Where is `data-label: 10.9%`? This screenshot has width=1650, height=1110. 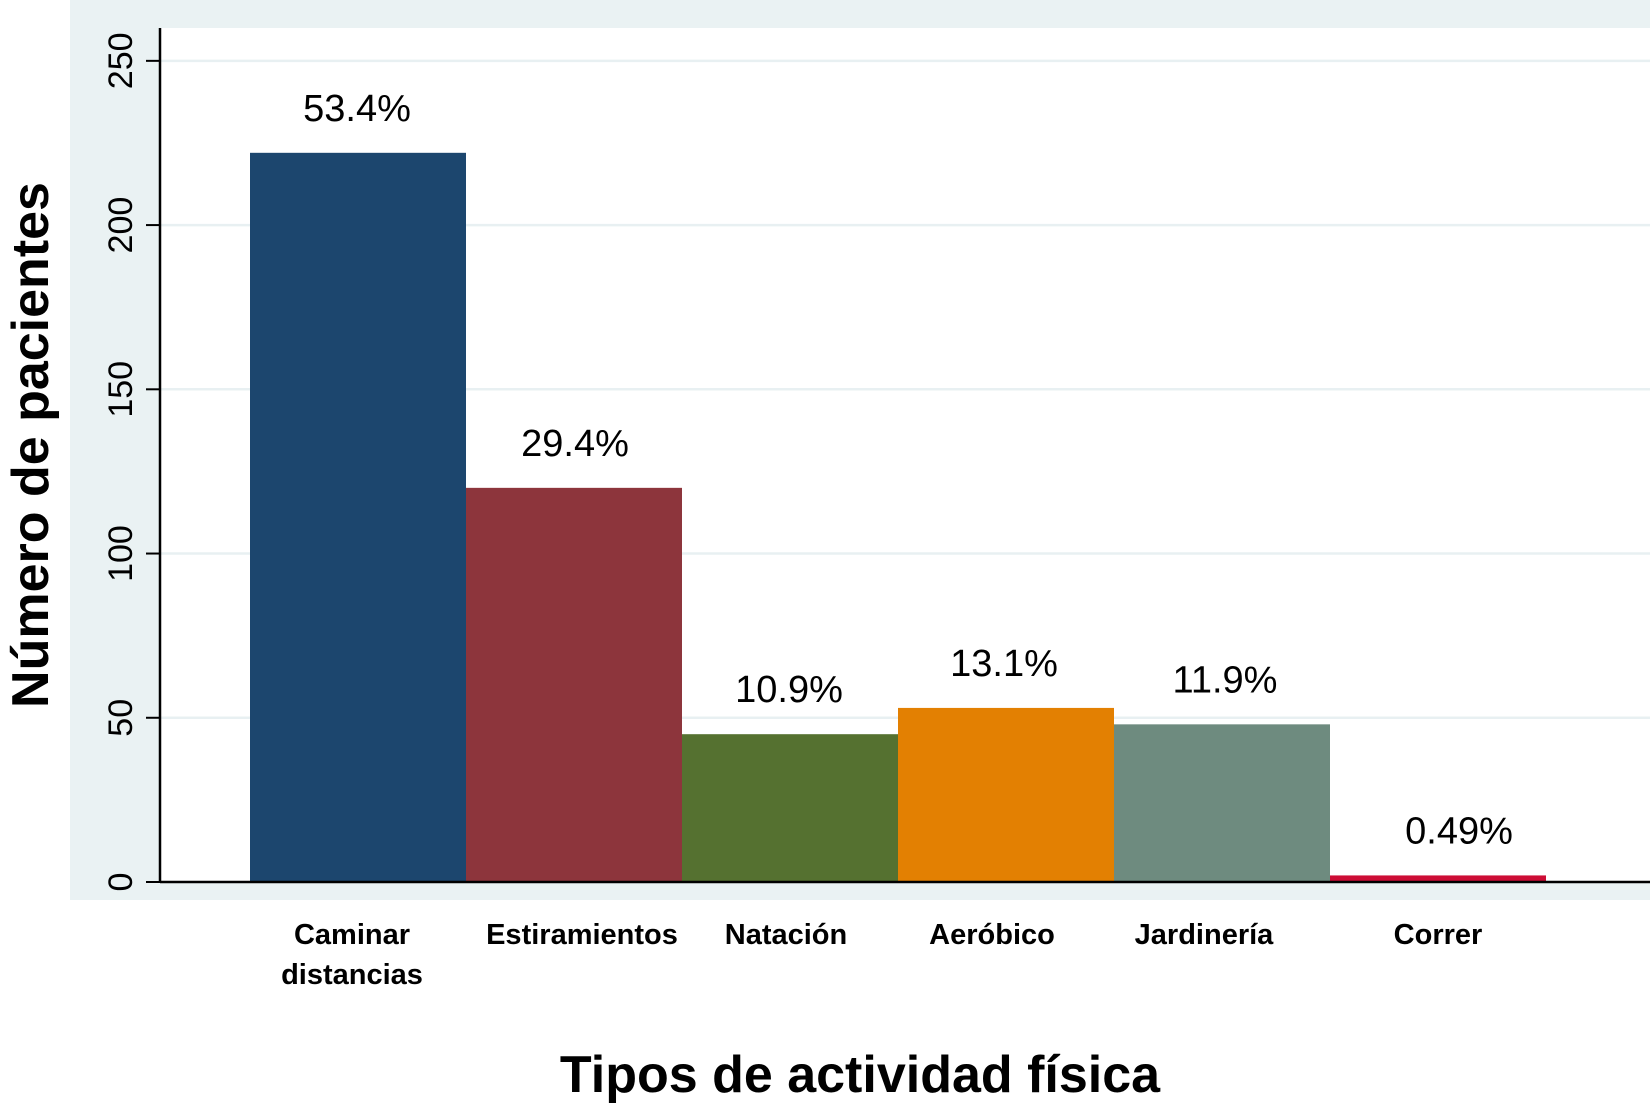
data-label: 10.9% is located at coordinates (789, 690).